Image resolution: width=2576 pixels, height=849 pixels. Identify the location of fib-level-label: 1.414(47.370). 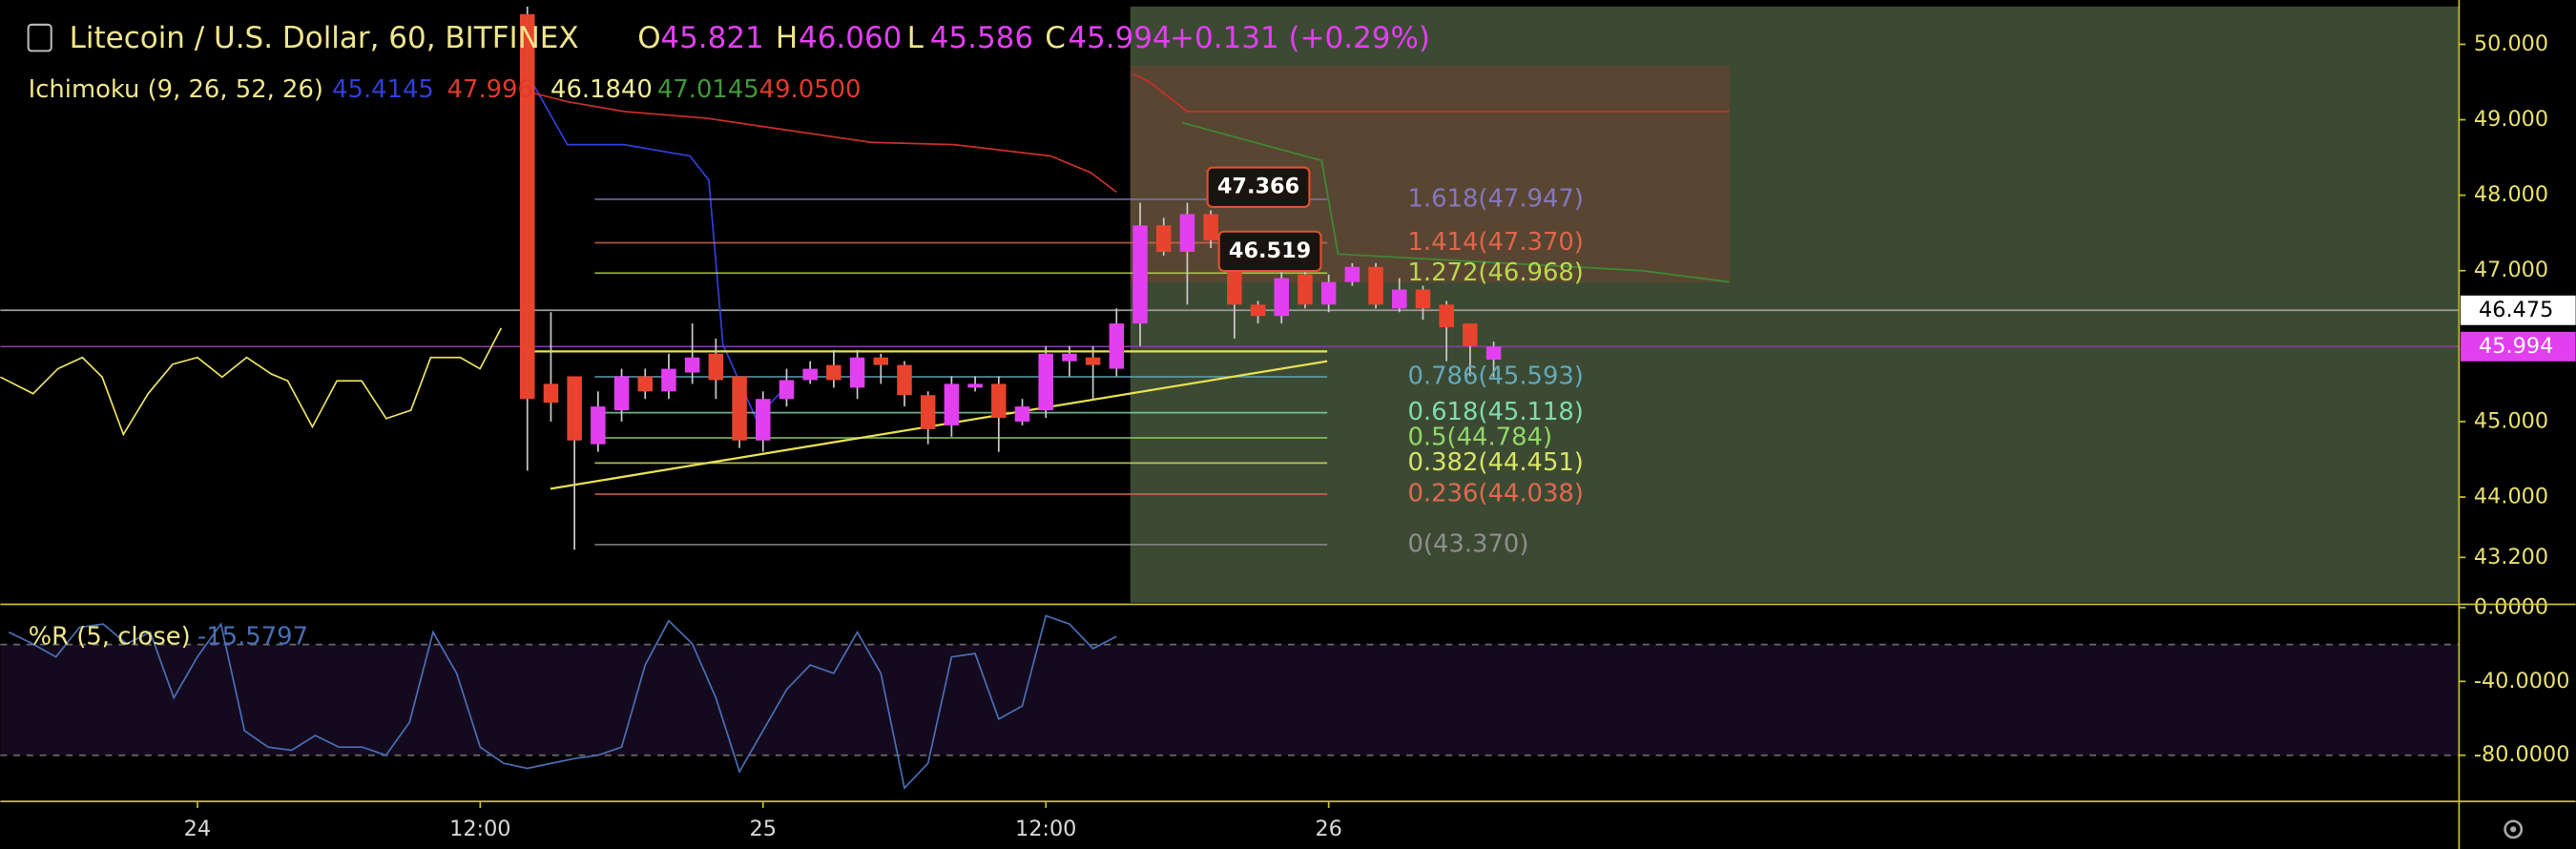
(1496, 242).